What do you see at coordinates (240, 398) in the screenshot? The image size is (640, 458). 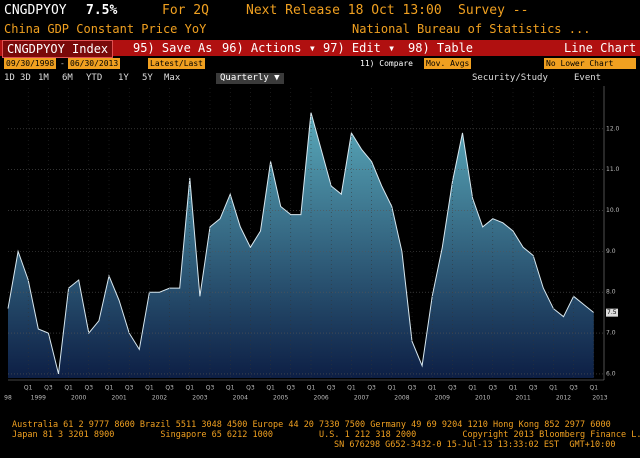 I see `x-year-label: 2004` at bounding box center [240, 398].